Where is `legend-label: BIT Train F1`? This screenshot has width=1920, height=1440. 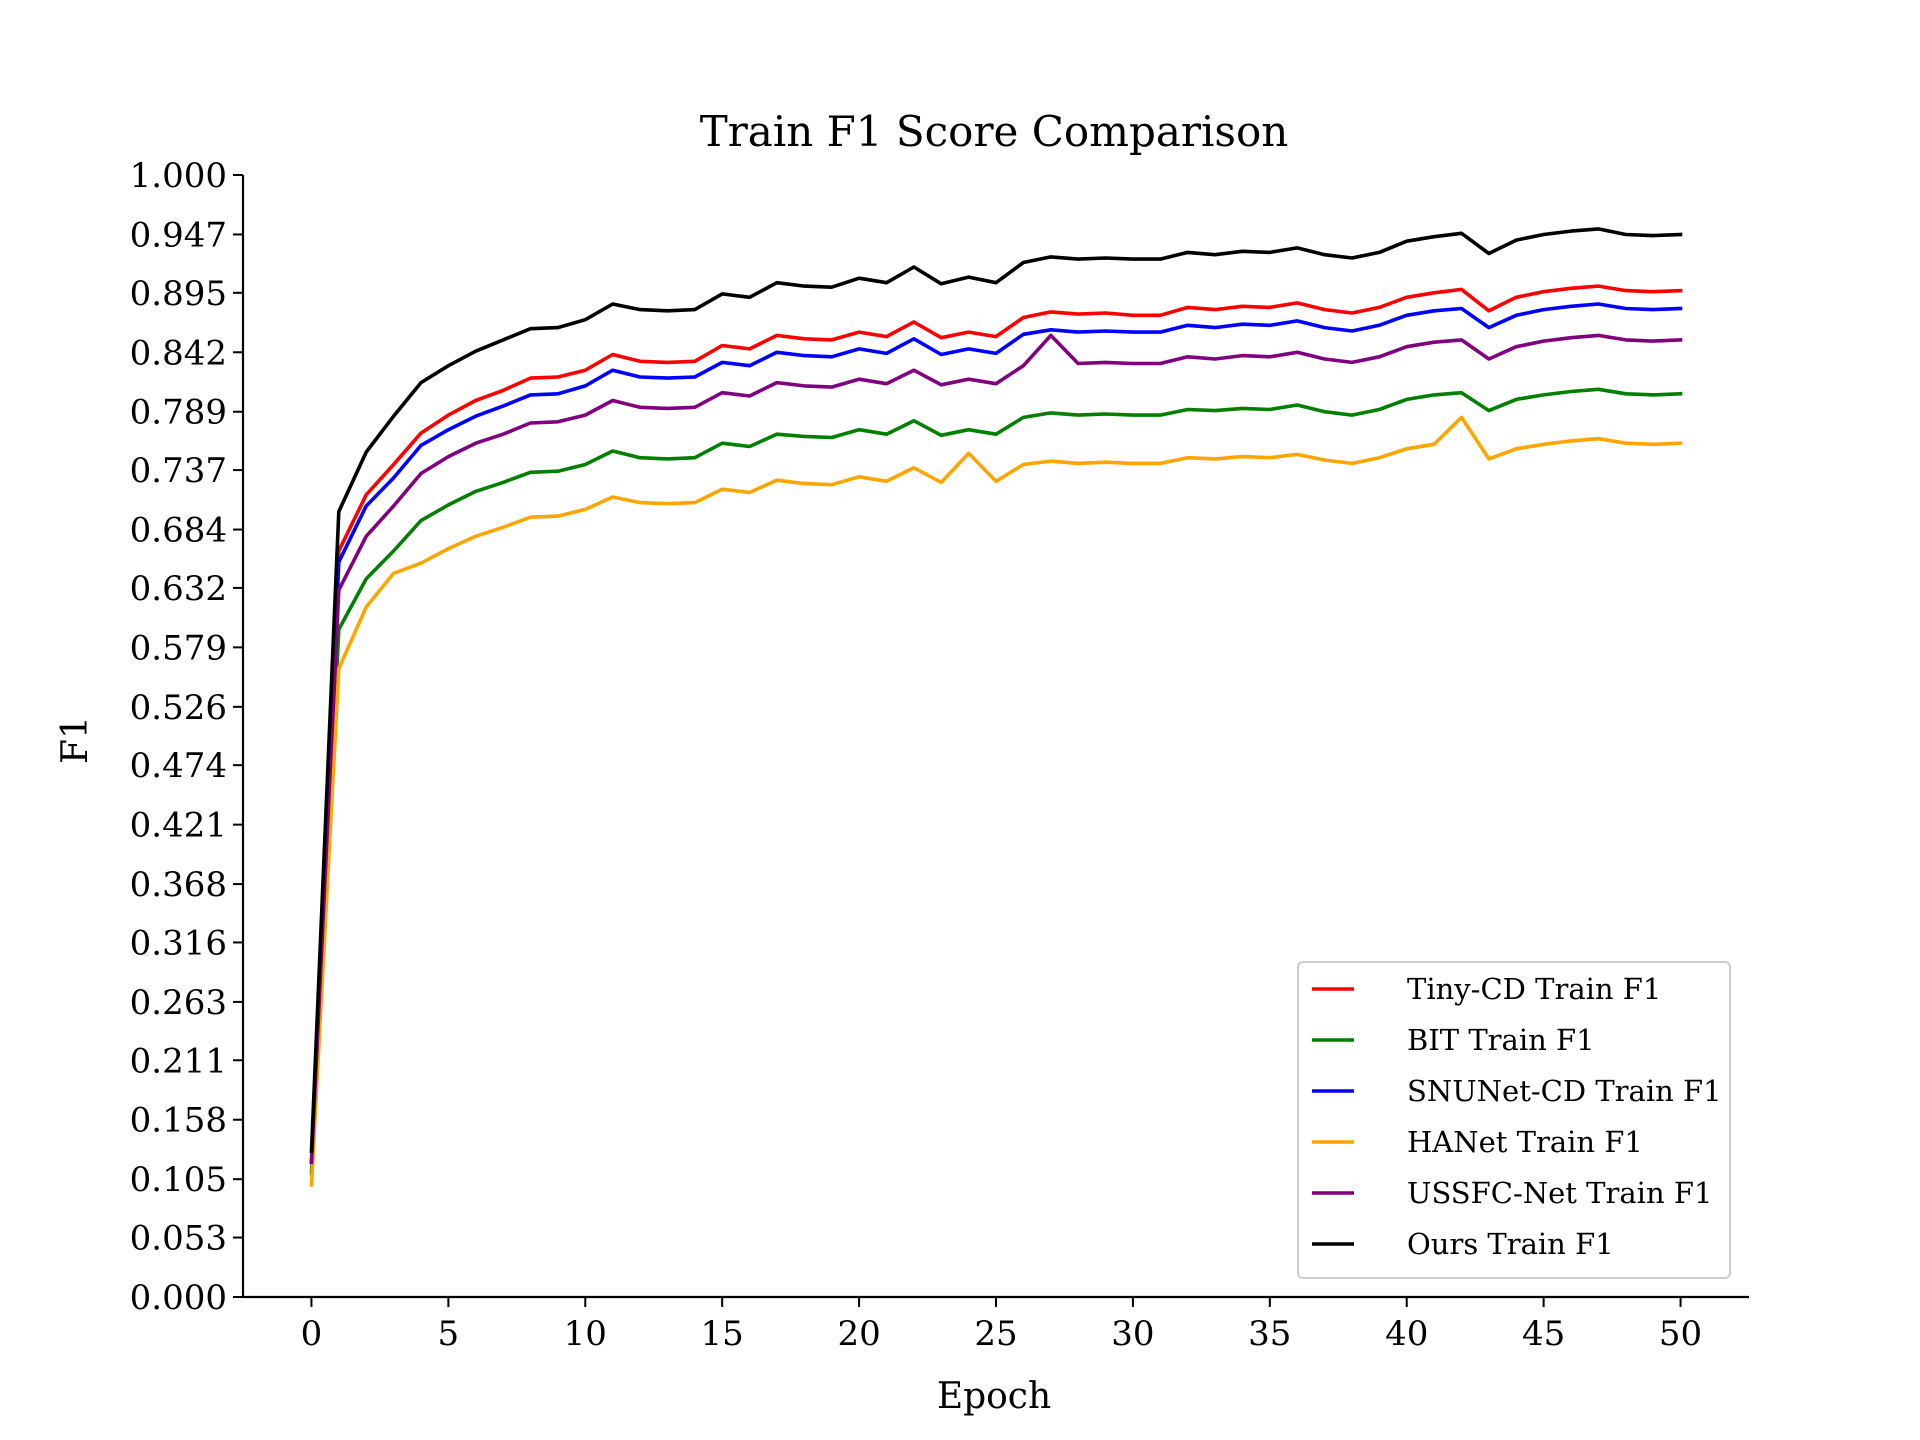
legend-label: BIT Train F1 is located at coordinates (1501, 1040).